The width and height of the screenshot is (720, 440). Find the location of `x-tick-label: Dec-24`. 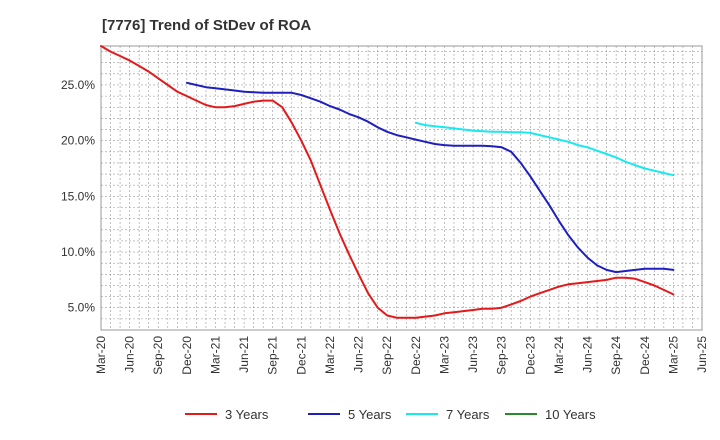

x-tick-label: Dec-24 is located at coordinates (645, 355).